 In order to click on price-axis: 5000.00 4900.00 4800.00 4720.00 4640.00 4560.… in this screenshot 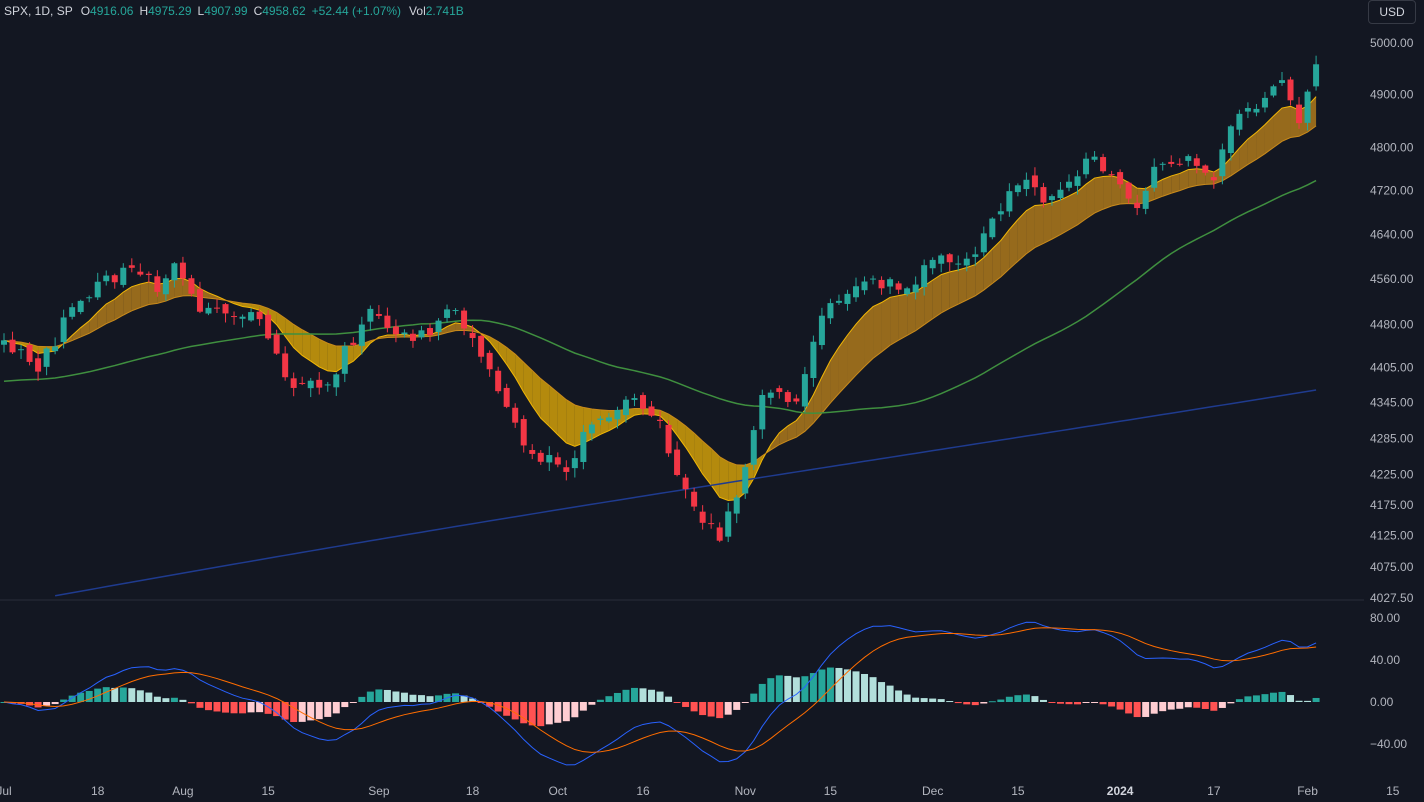, I will do `click(1392, 393)`.